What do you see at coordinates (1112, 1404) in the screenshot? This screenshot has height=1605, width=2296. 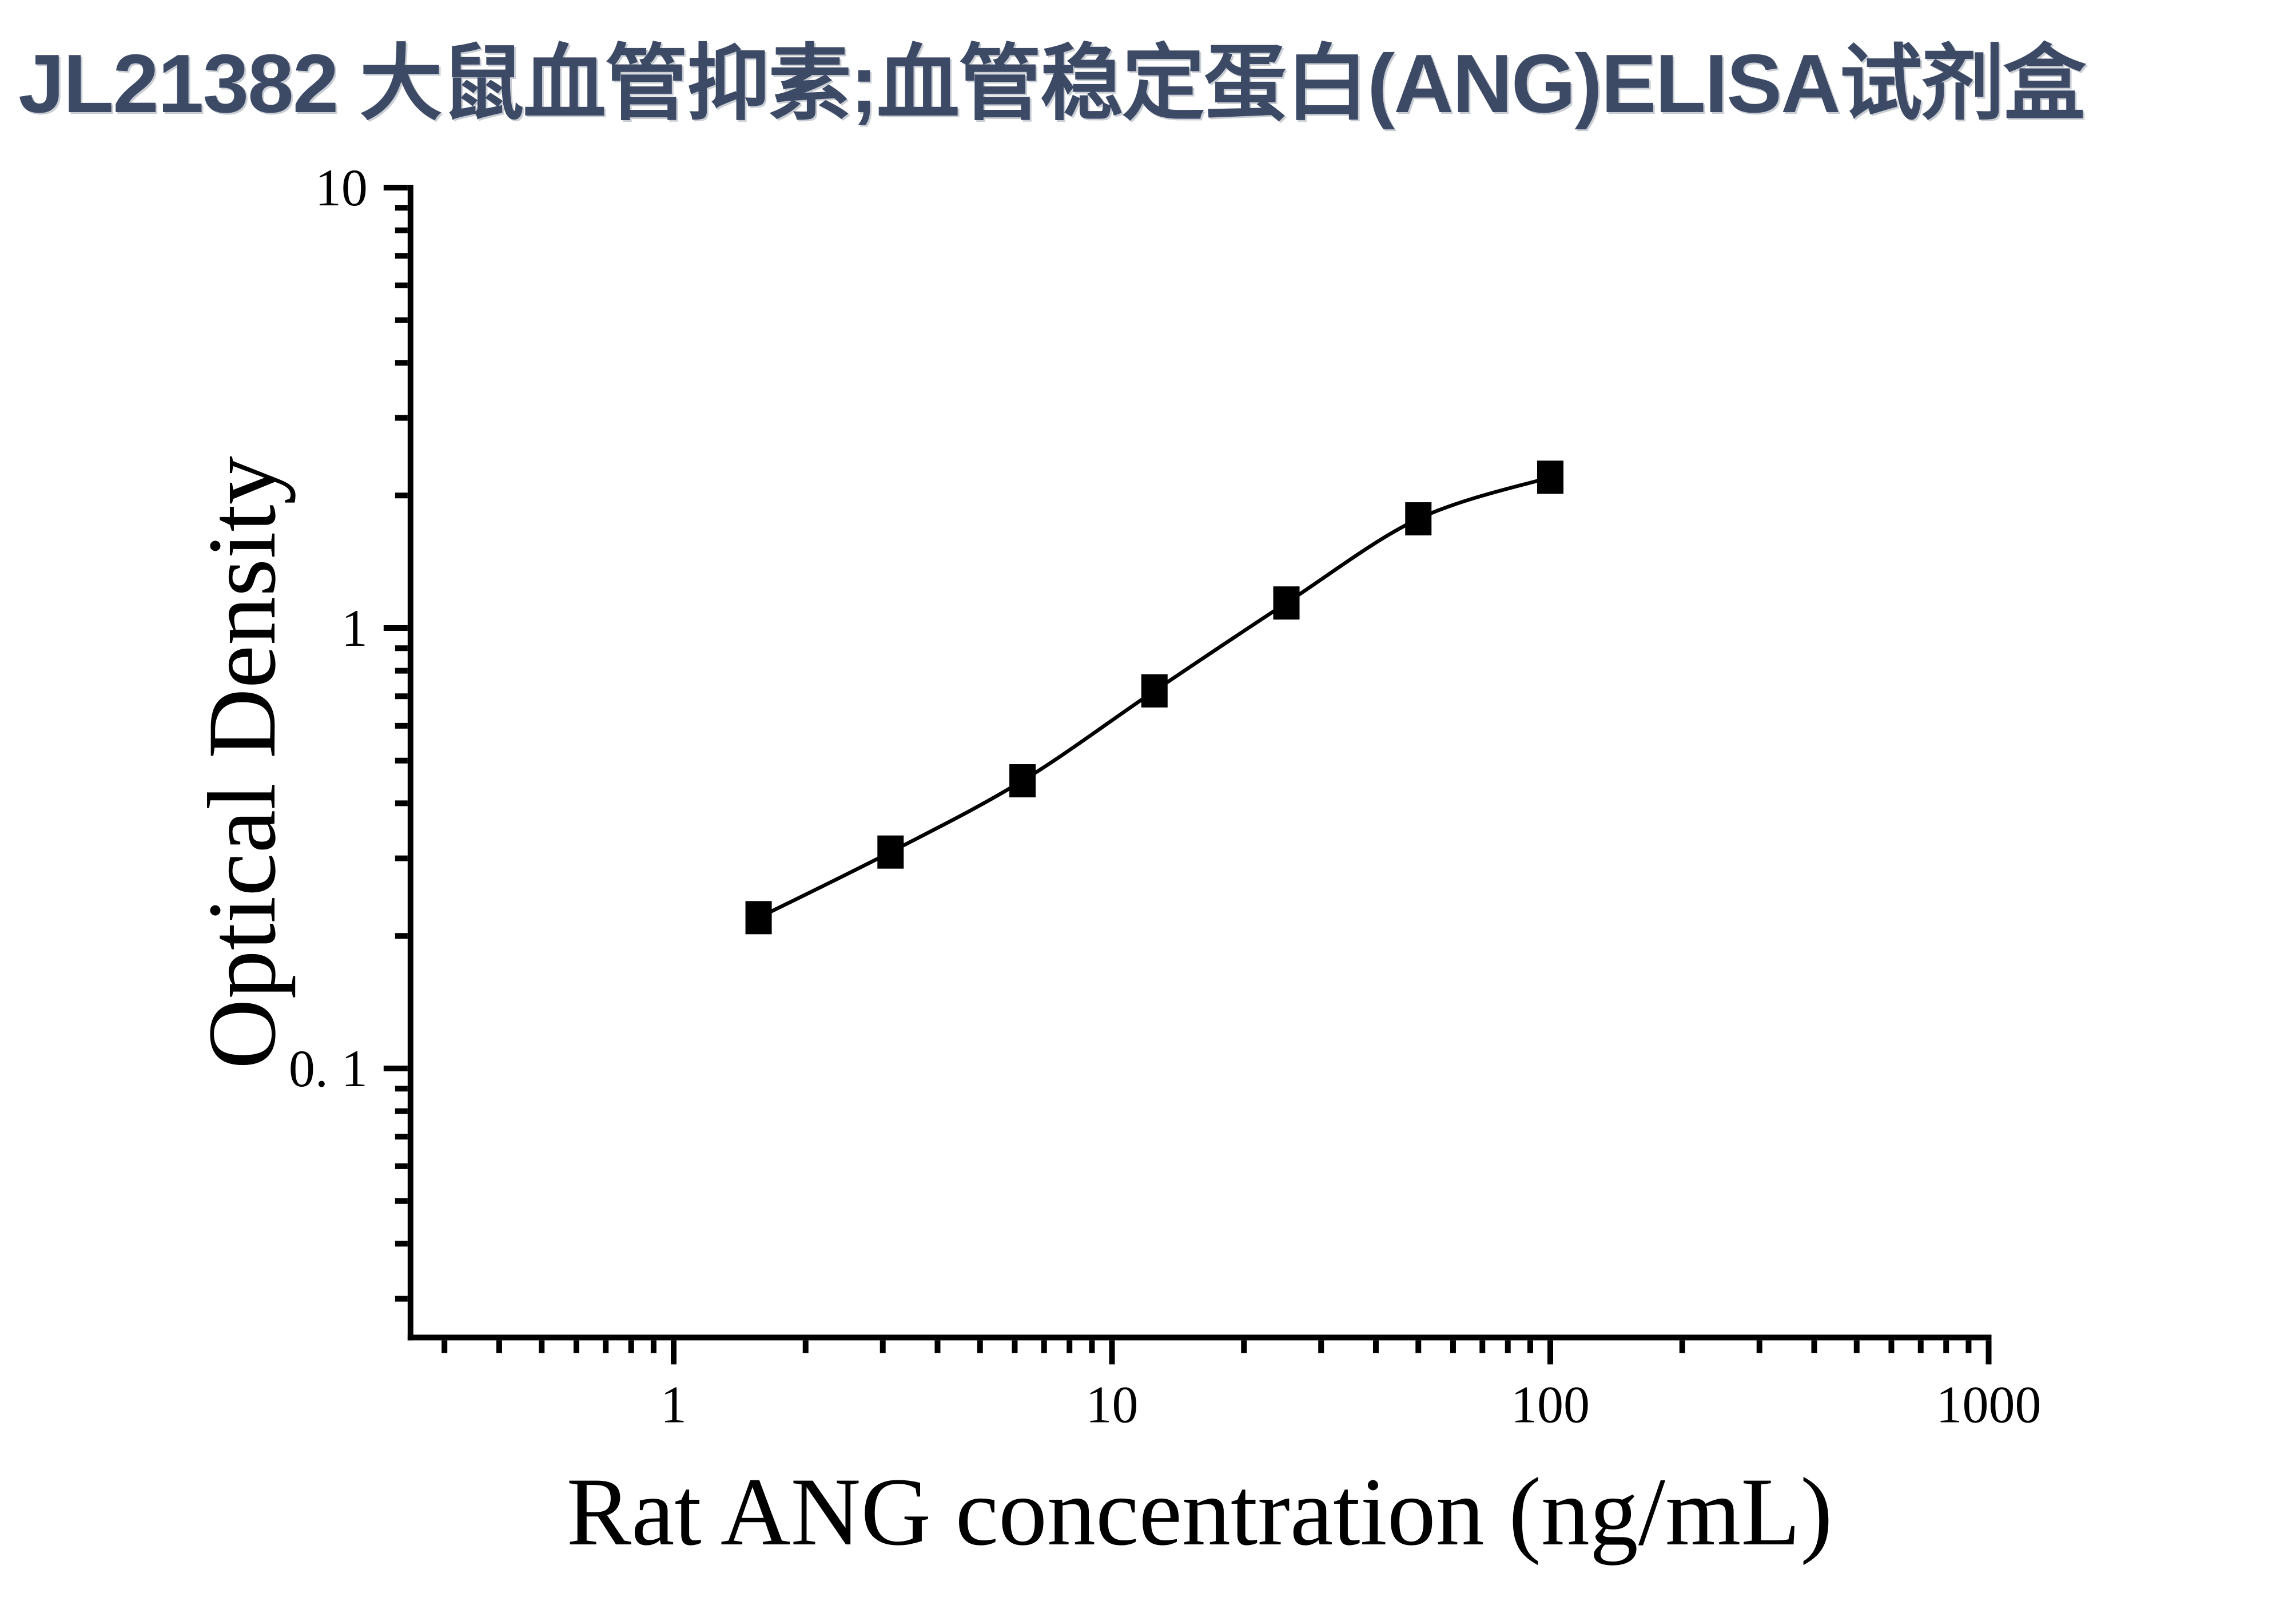 I see `x-tick-label: 10` at bounding box center [1112, 1404].